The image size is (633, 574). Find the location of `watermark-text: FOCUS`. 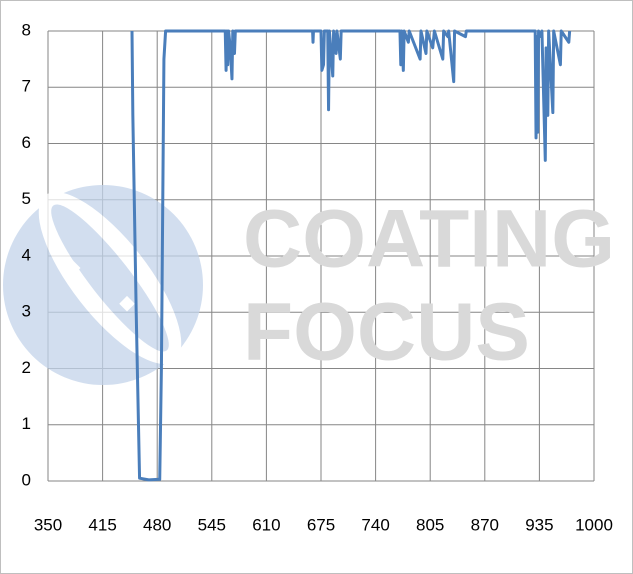

watermark-text: FOCUS is located at coordinates (386, 332).